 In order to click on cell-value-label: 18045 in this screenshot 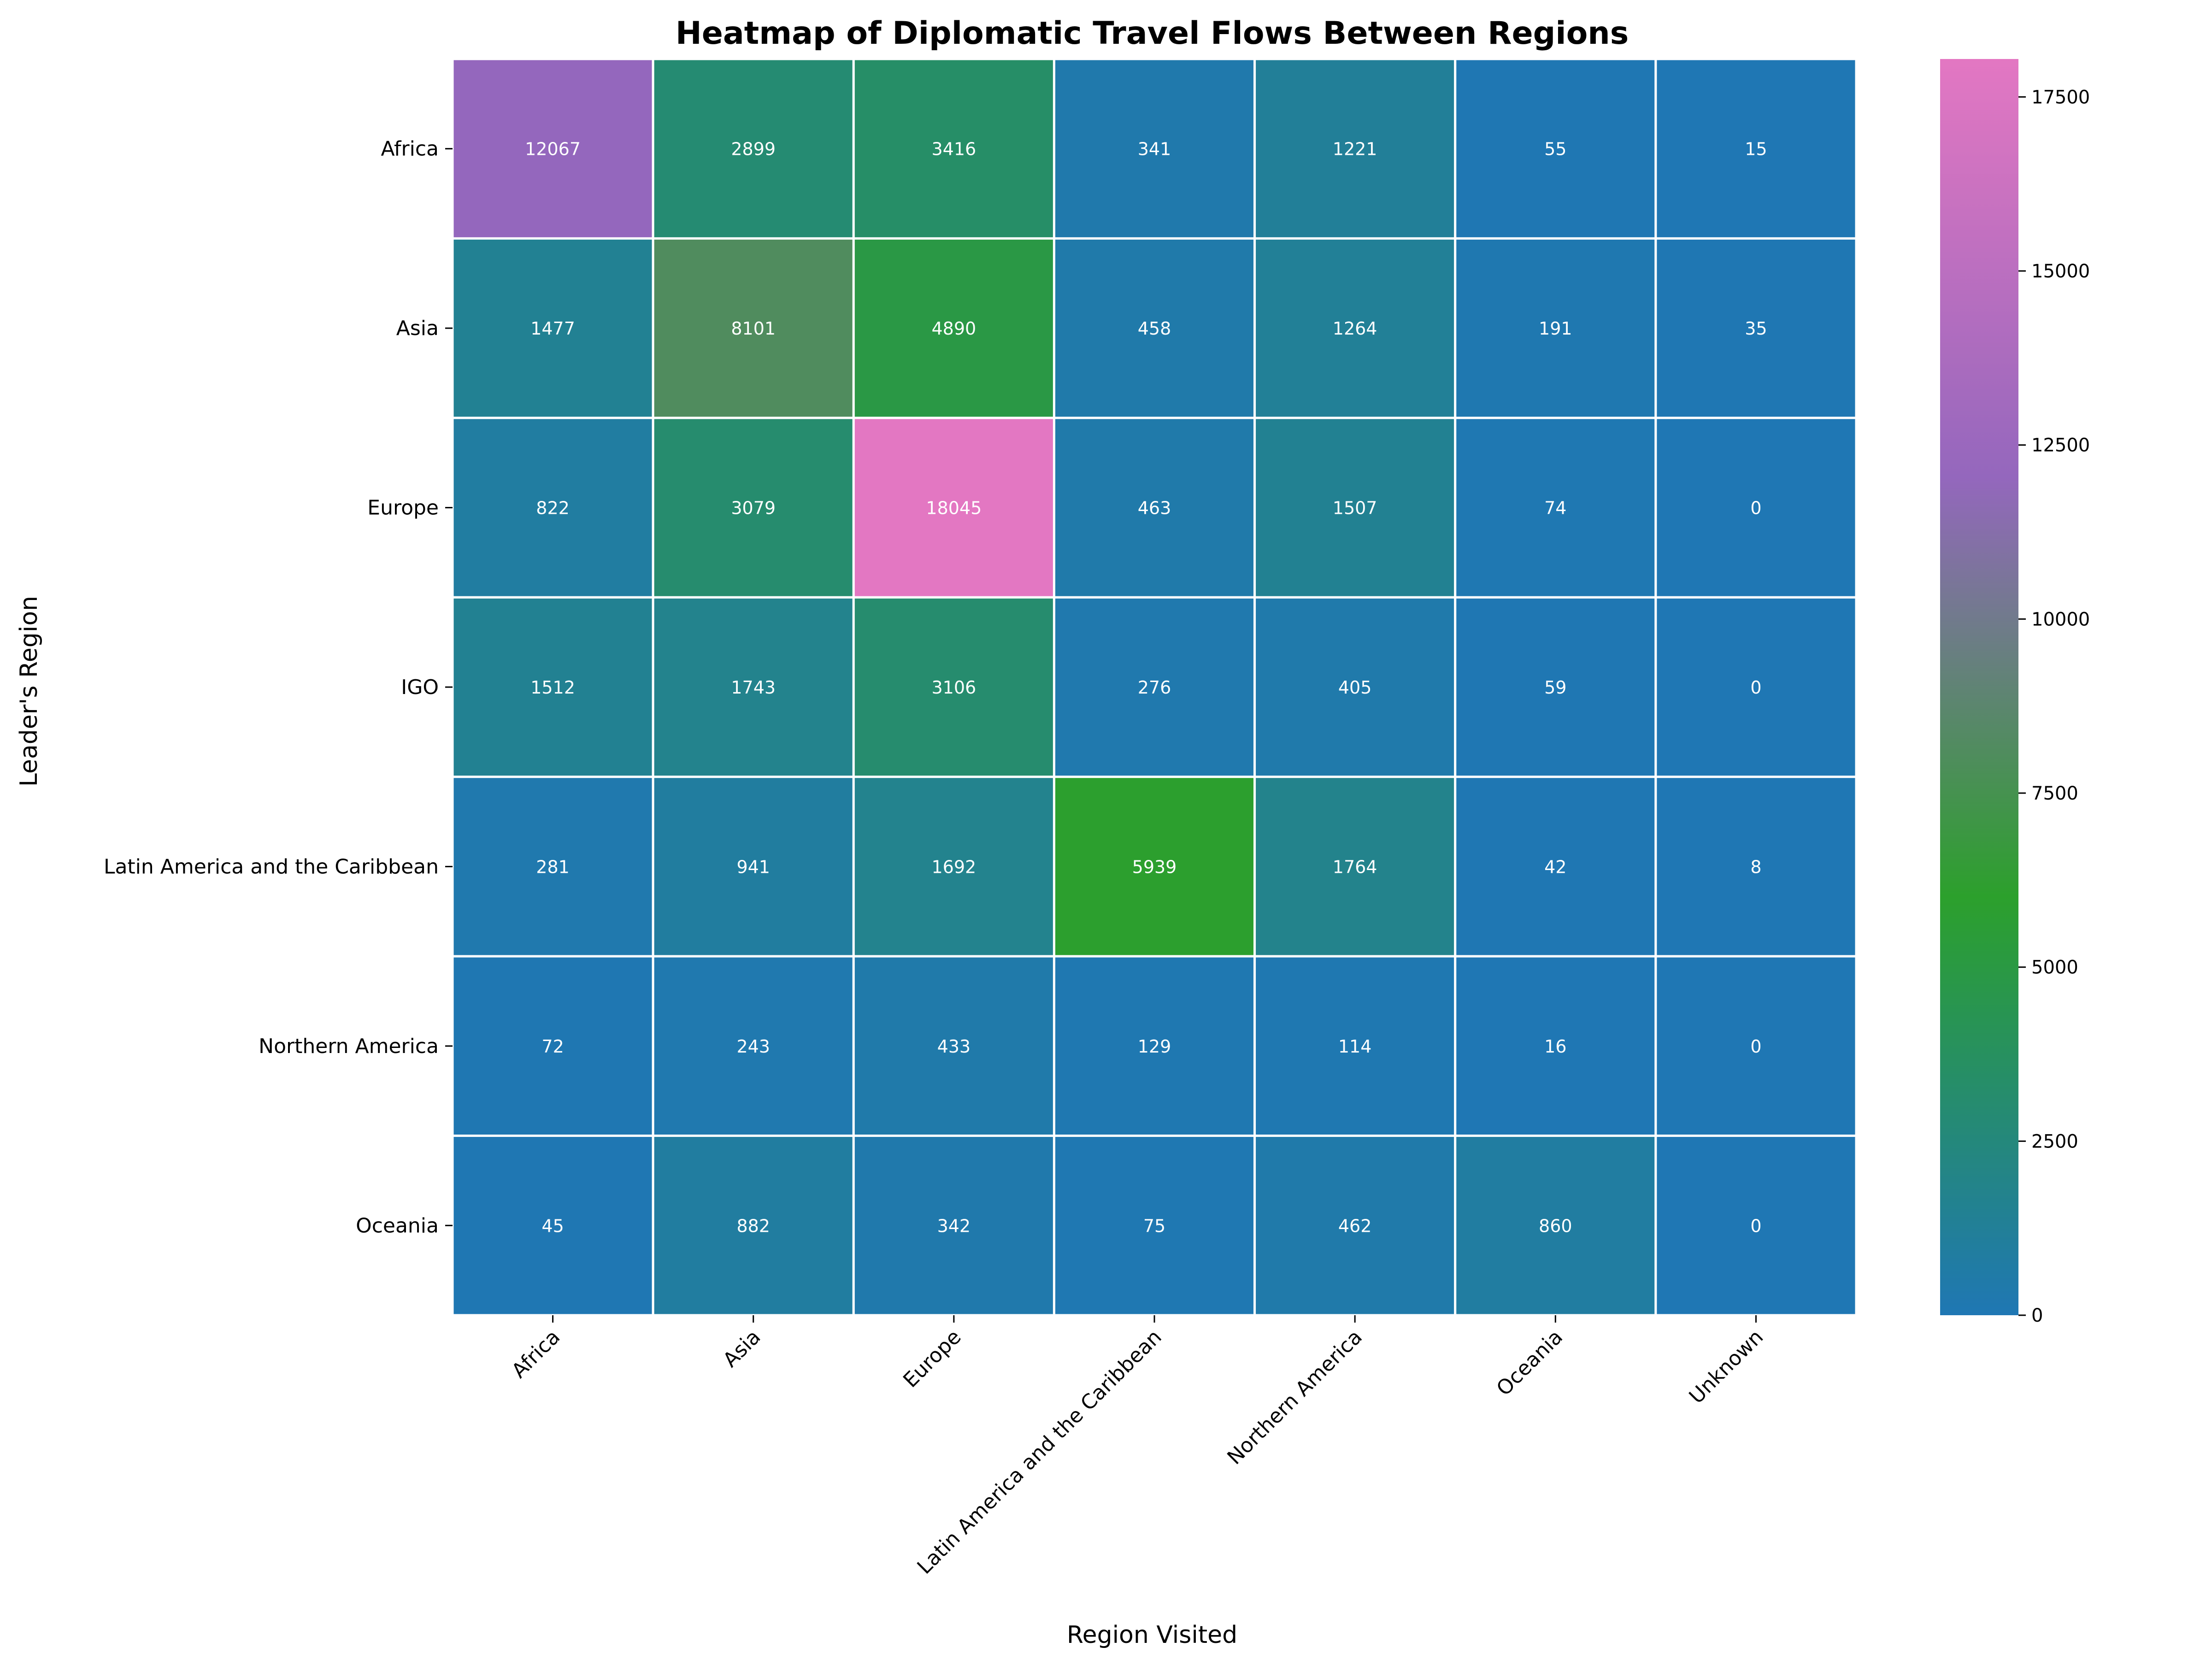, I will do `click(954, 508)`.